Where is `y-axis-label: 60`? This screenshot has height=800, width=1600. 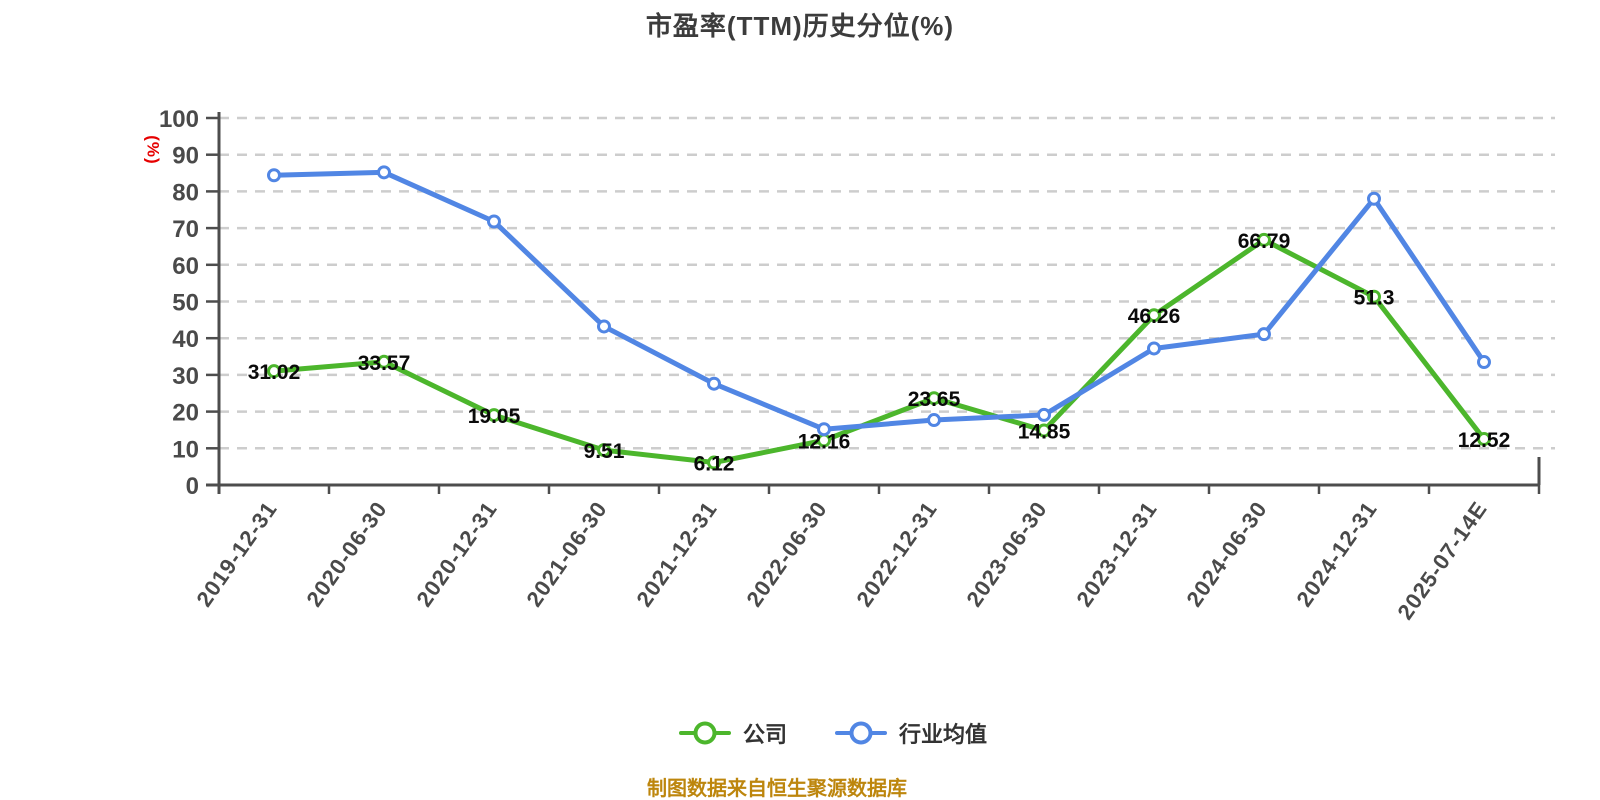
y-axis-label: 60 is located at coordinates (185, 266).